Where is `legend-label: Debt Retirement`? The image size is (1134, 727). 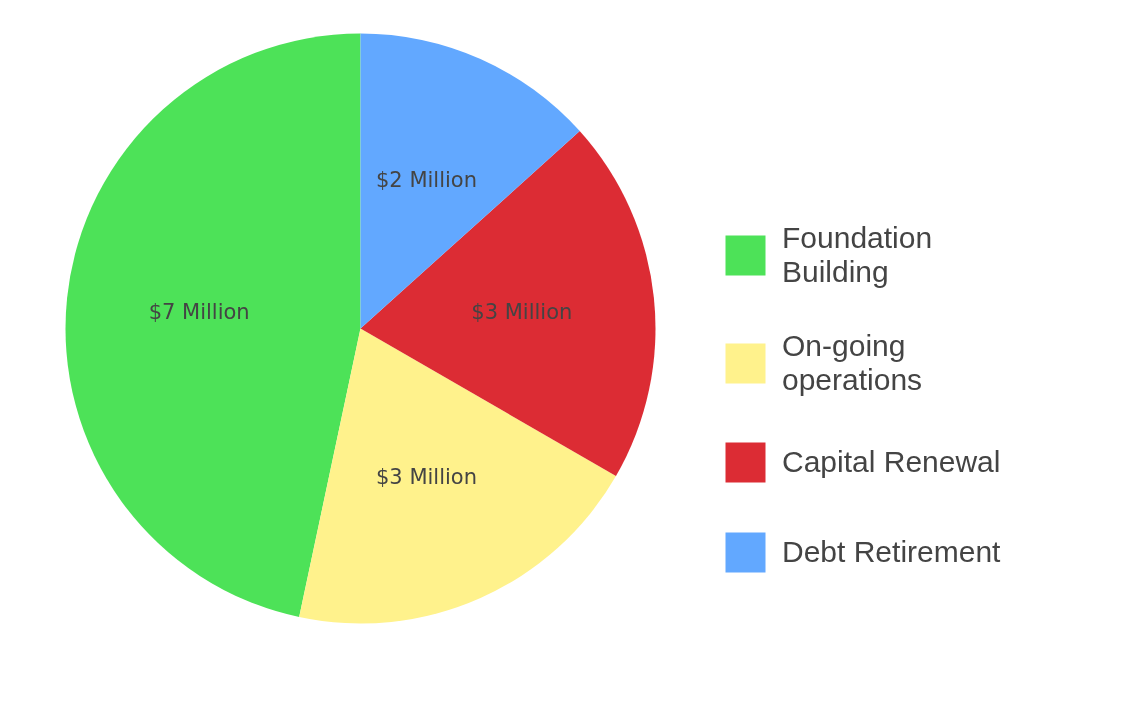
legend-label: Debt Retirement is located at coordinates (891, 552).